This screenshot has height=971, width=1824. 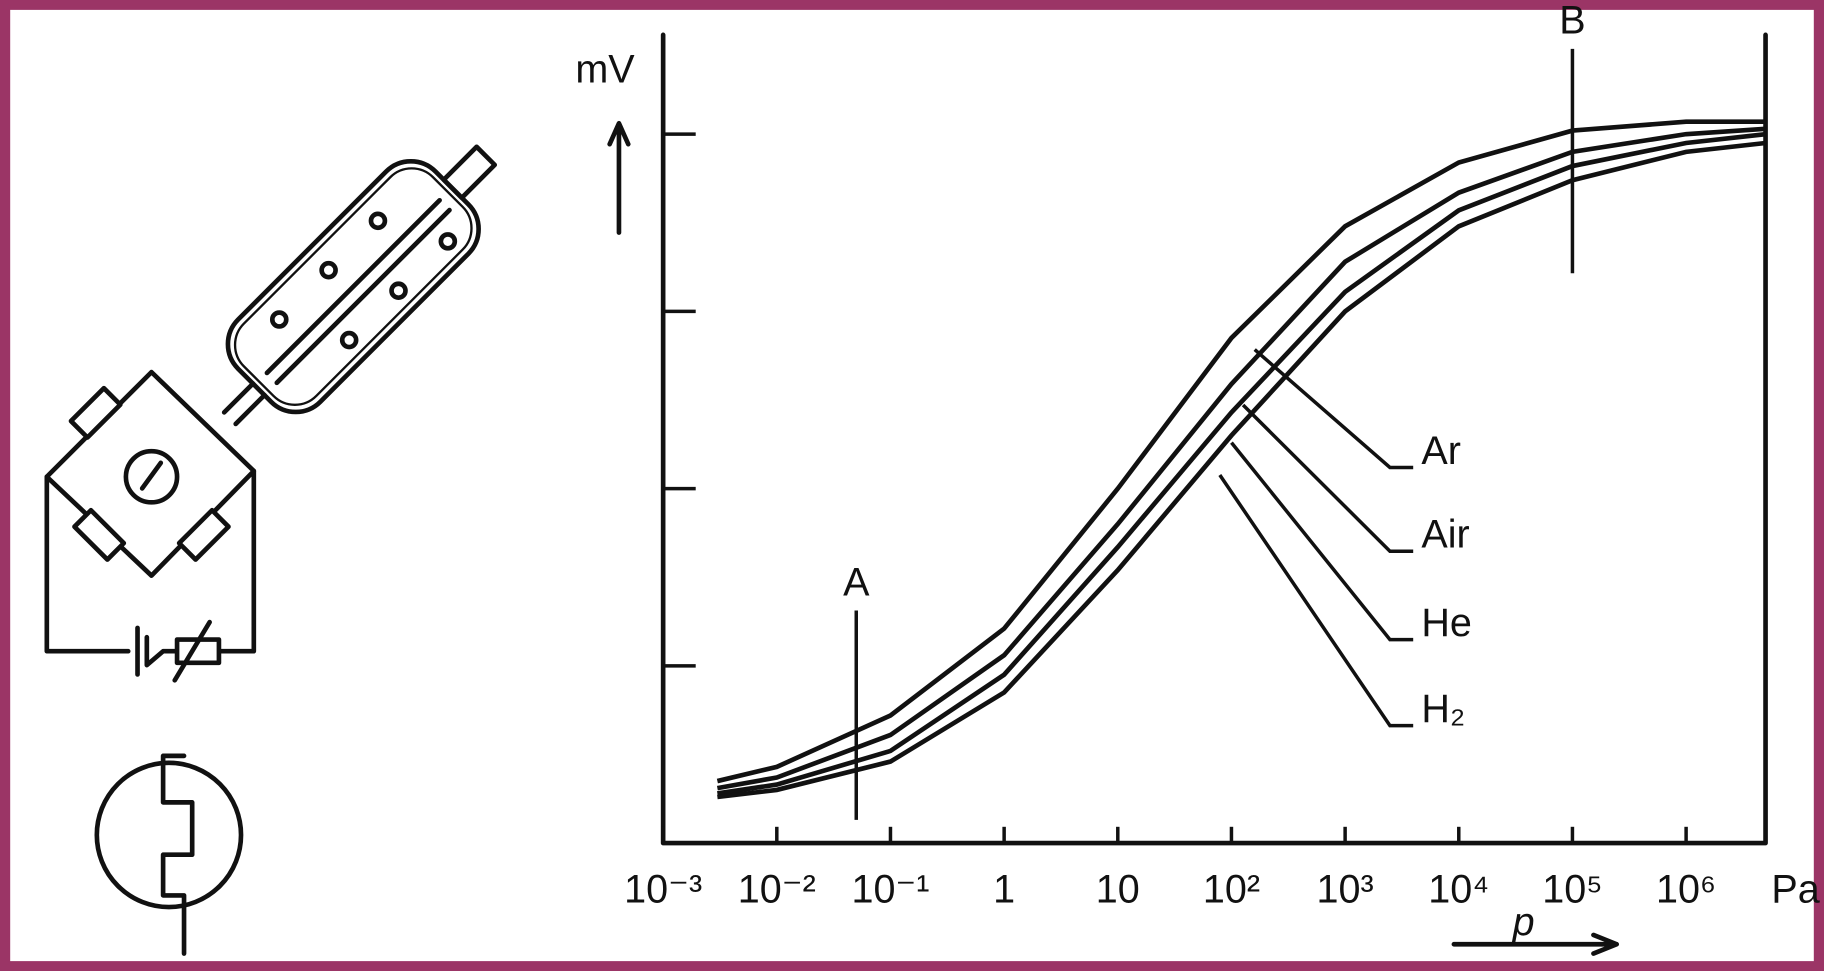 I want to click on legend-label: He, so click(x=1446, y=623).